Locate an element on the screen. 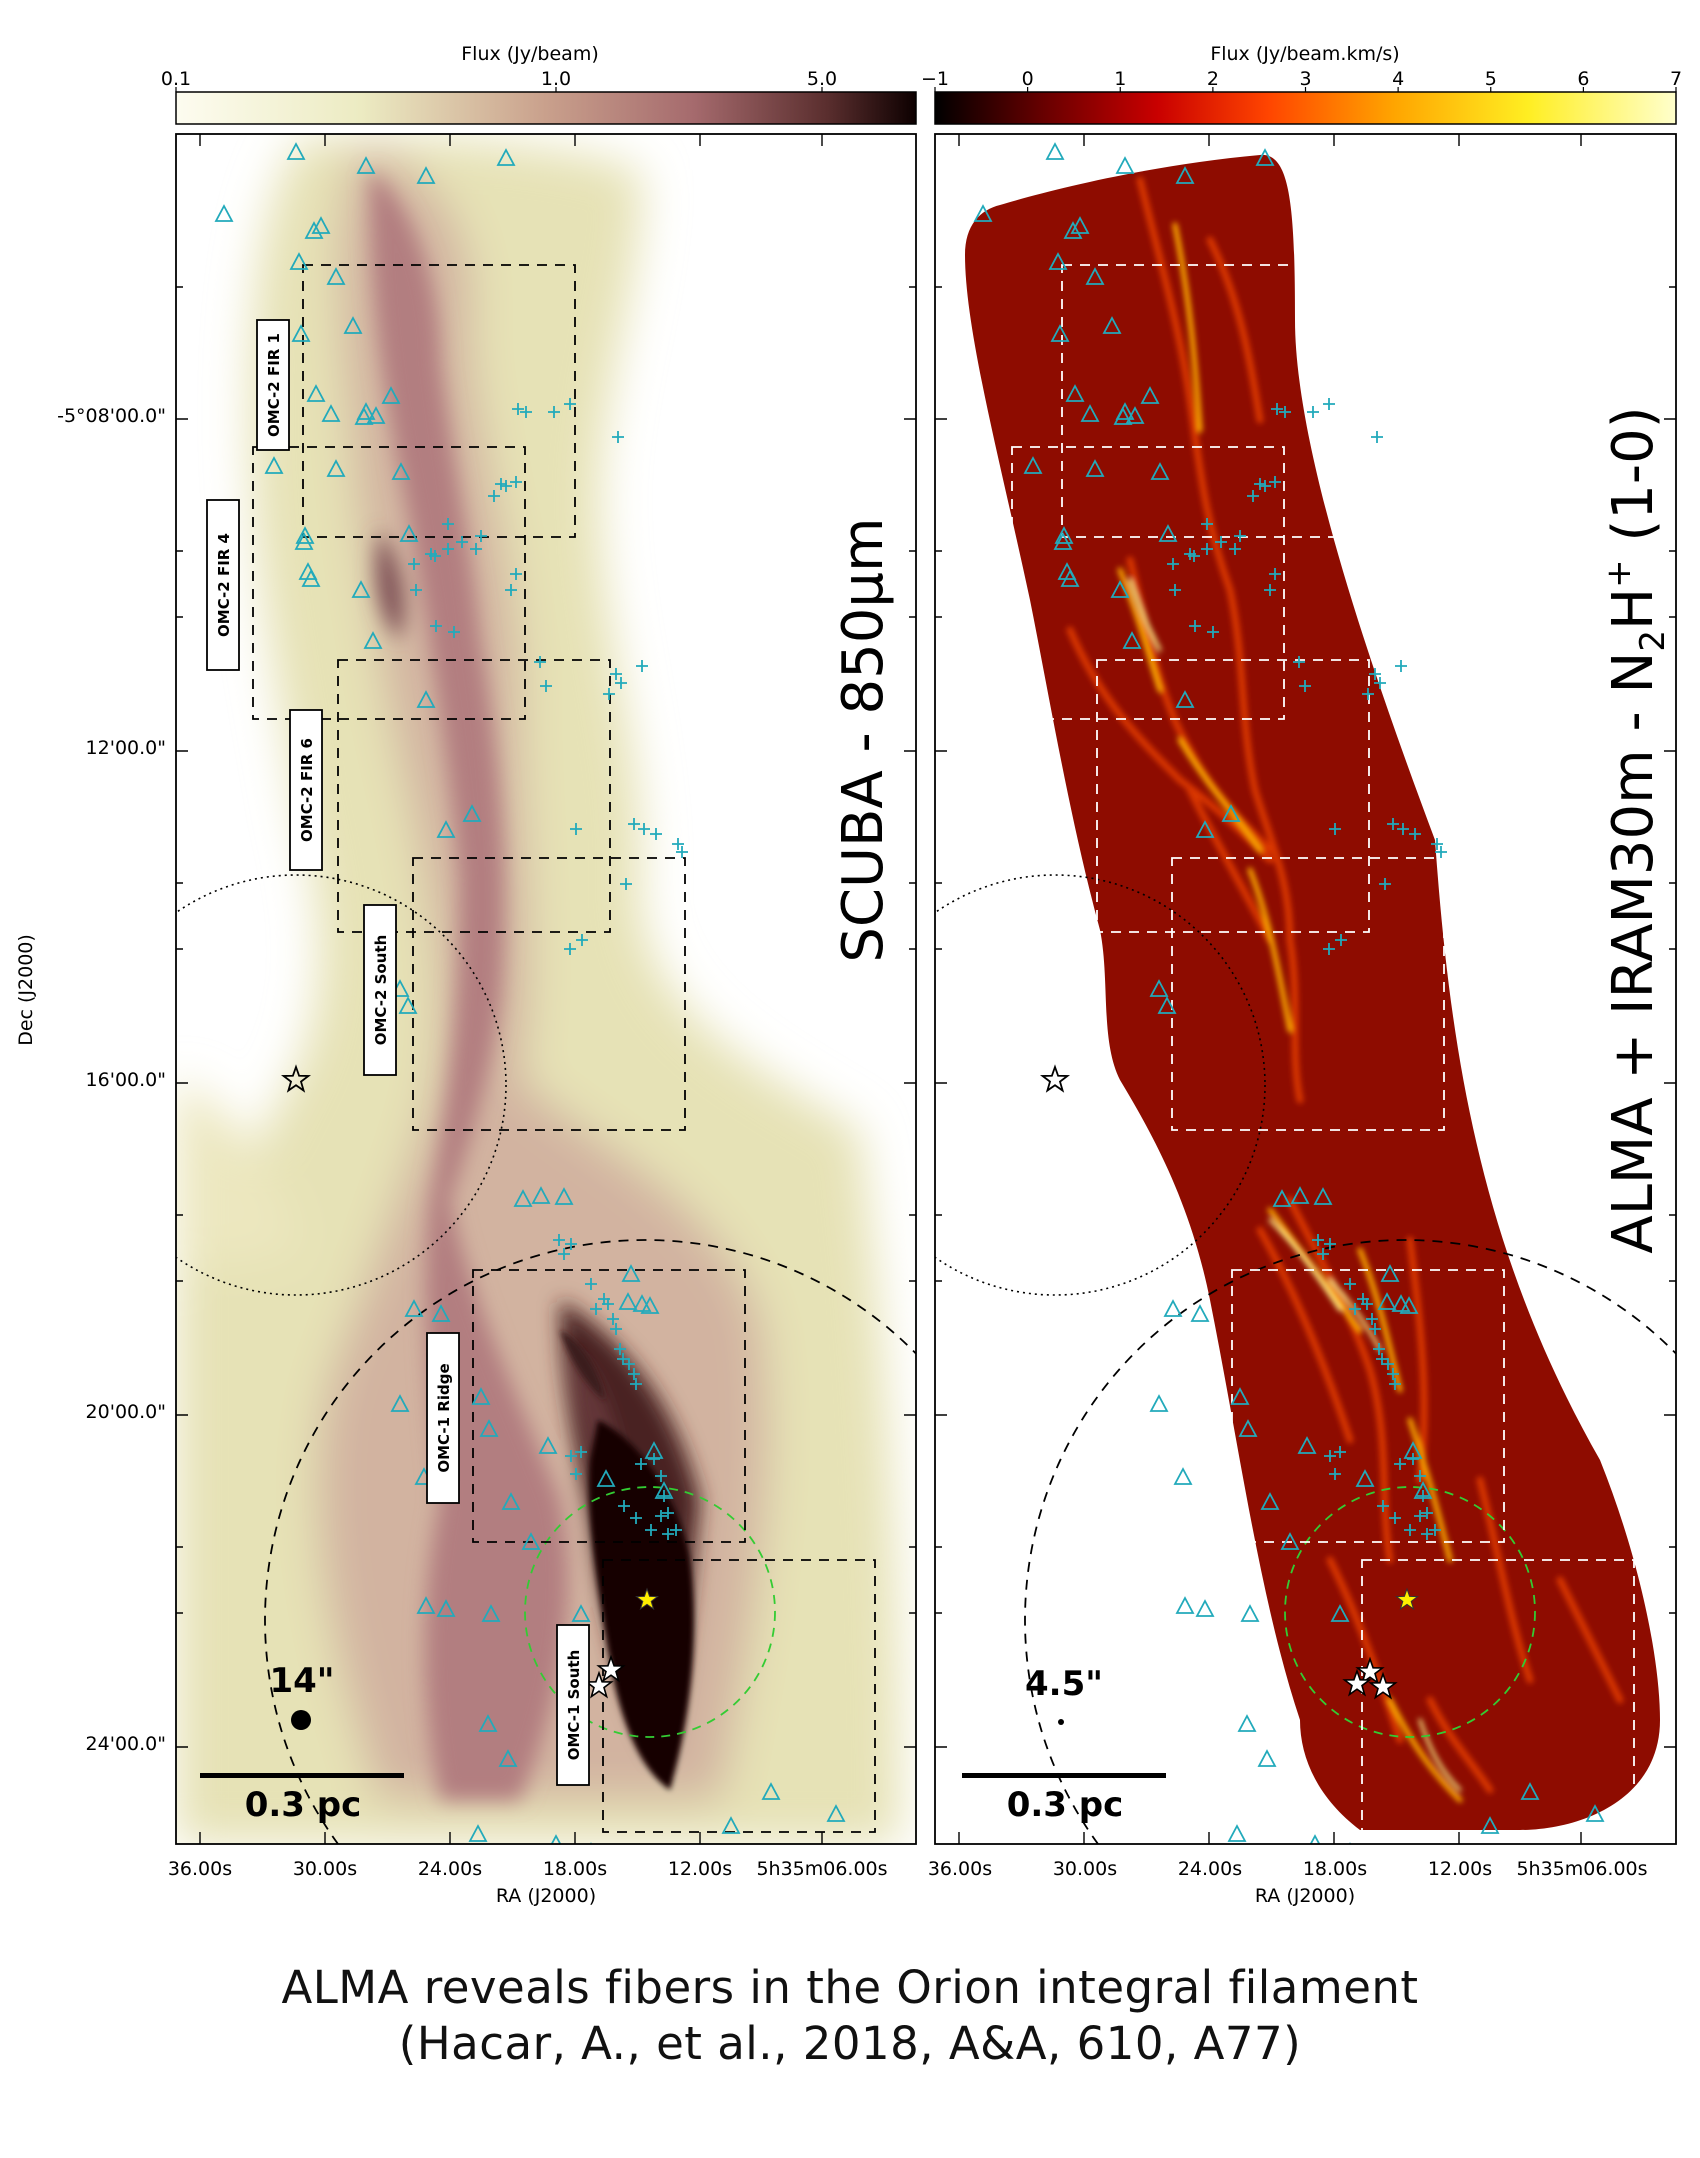 The image size is (1700, 2158). region-label: OMC-2 South is located at coordinates (381, 990).